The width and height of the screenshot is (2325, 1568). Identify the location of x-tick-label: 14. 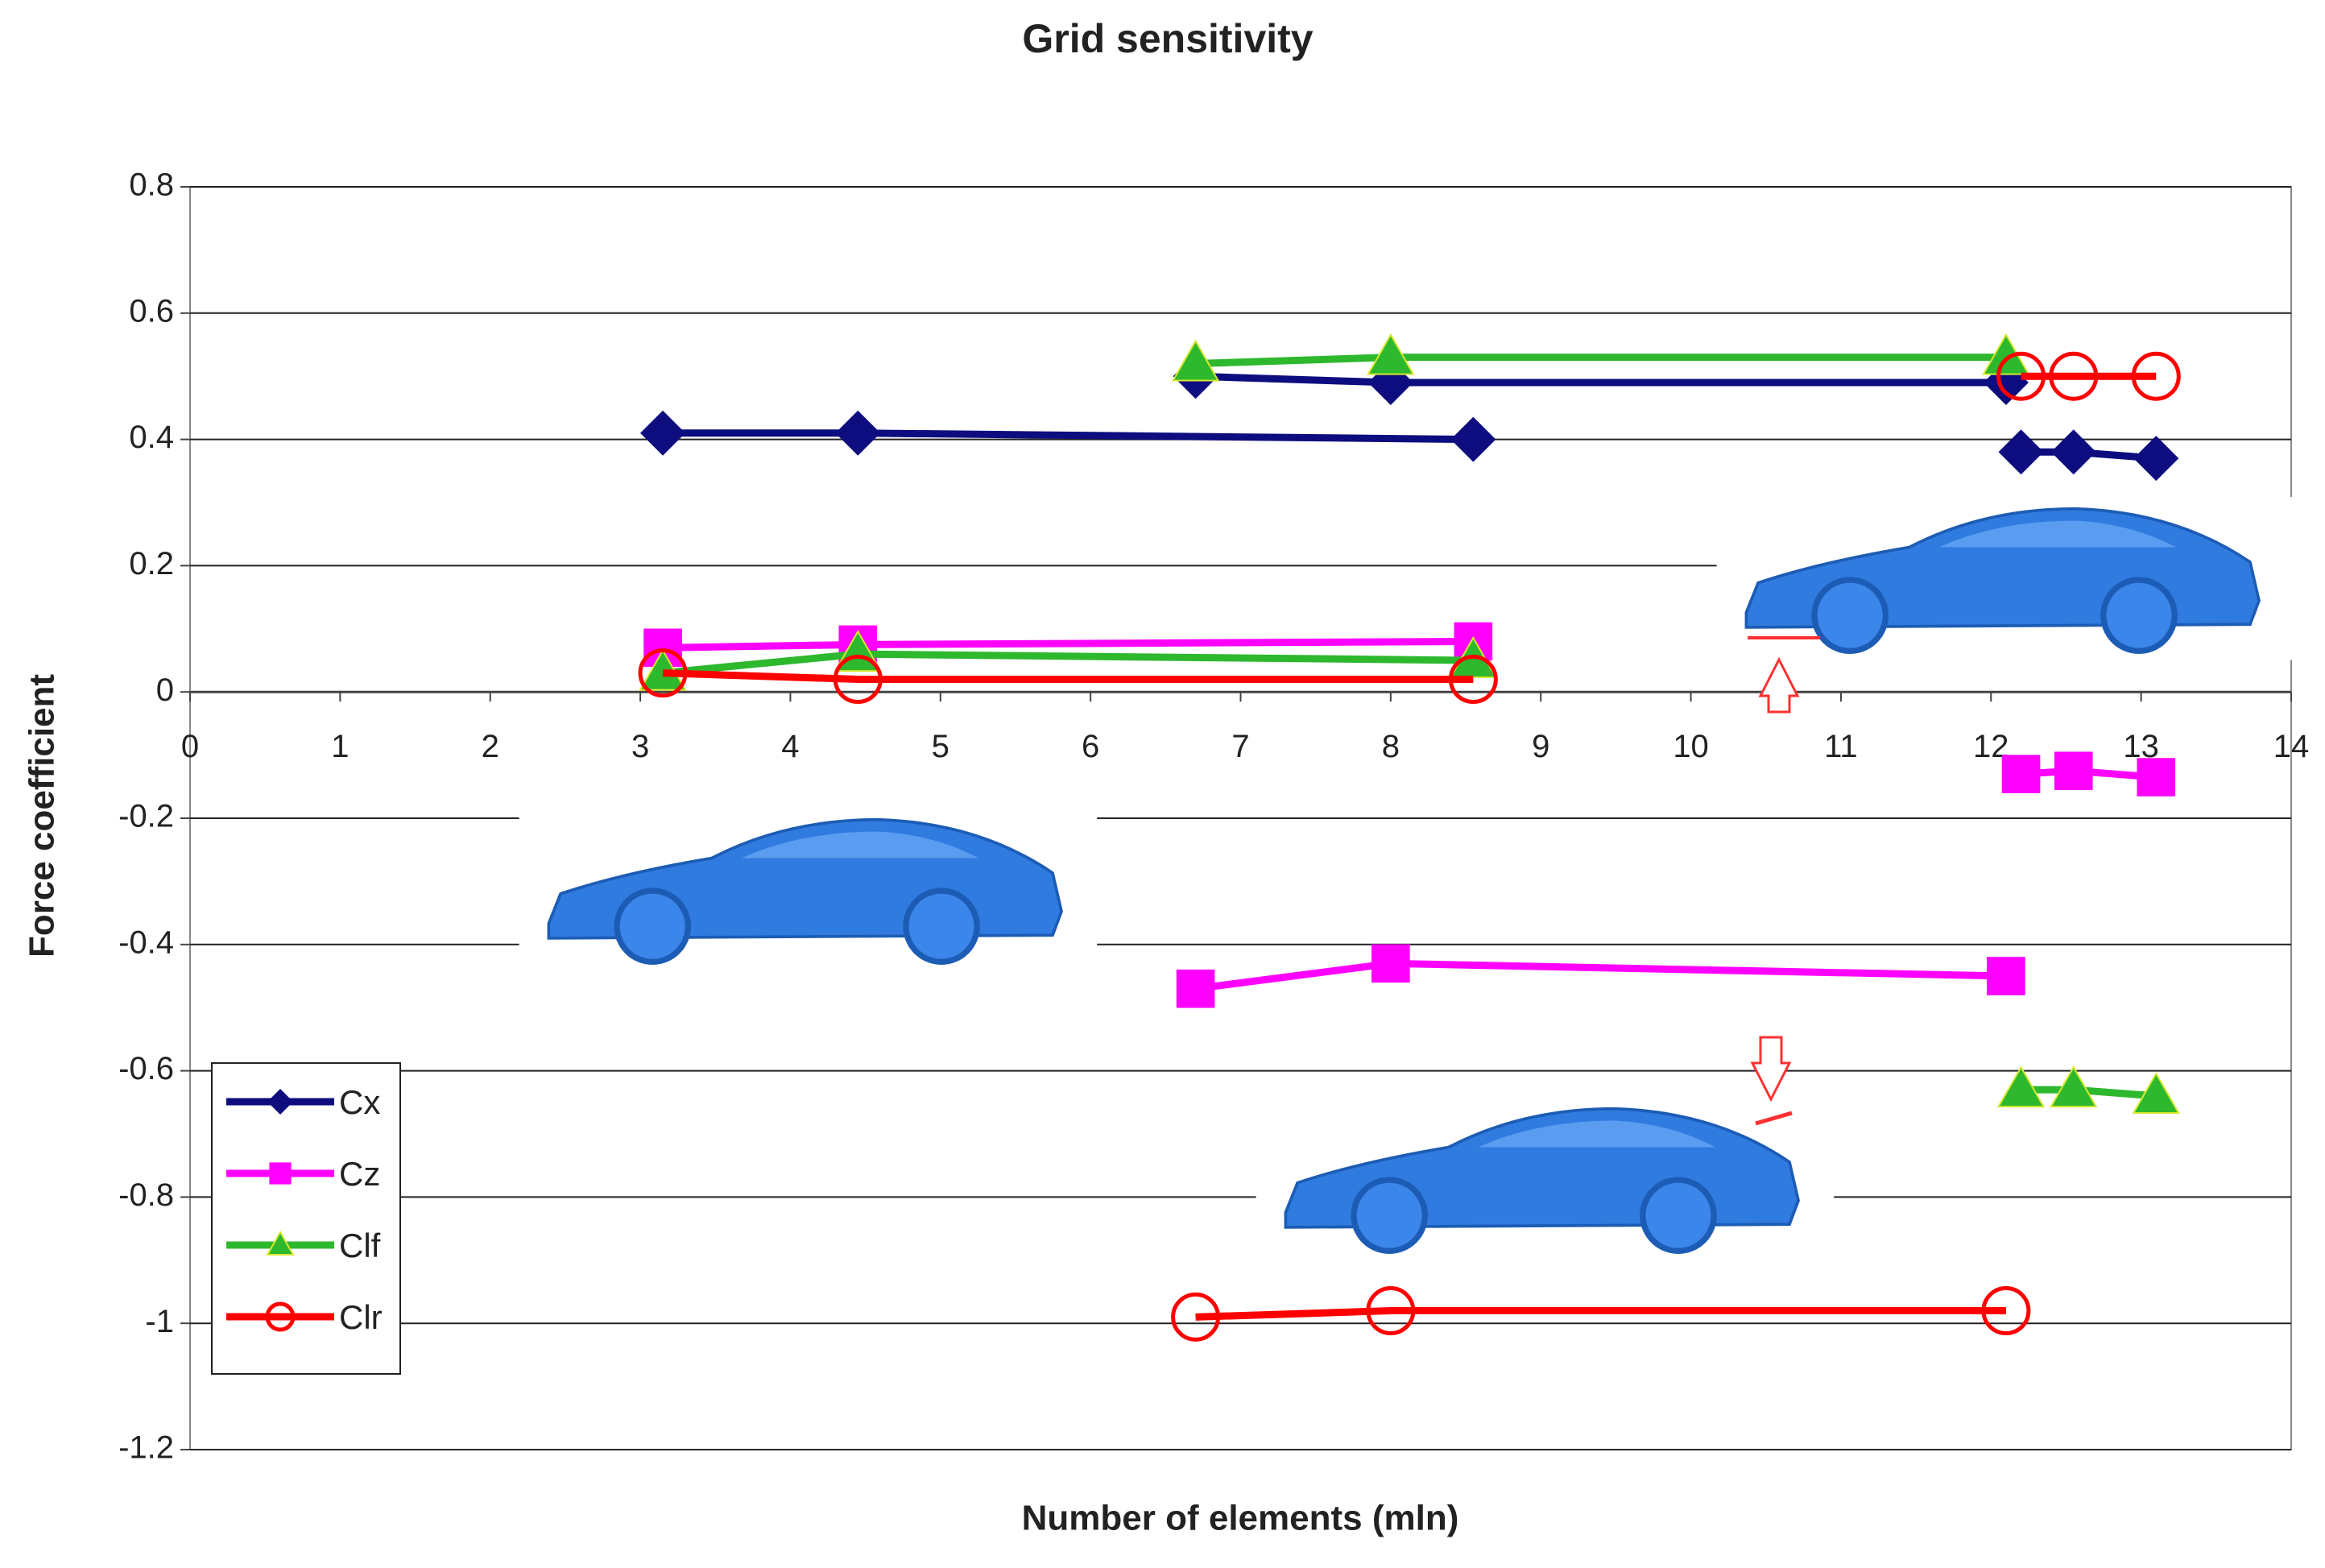
(2291, 746).